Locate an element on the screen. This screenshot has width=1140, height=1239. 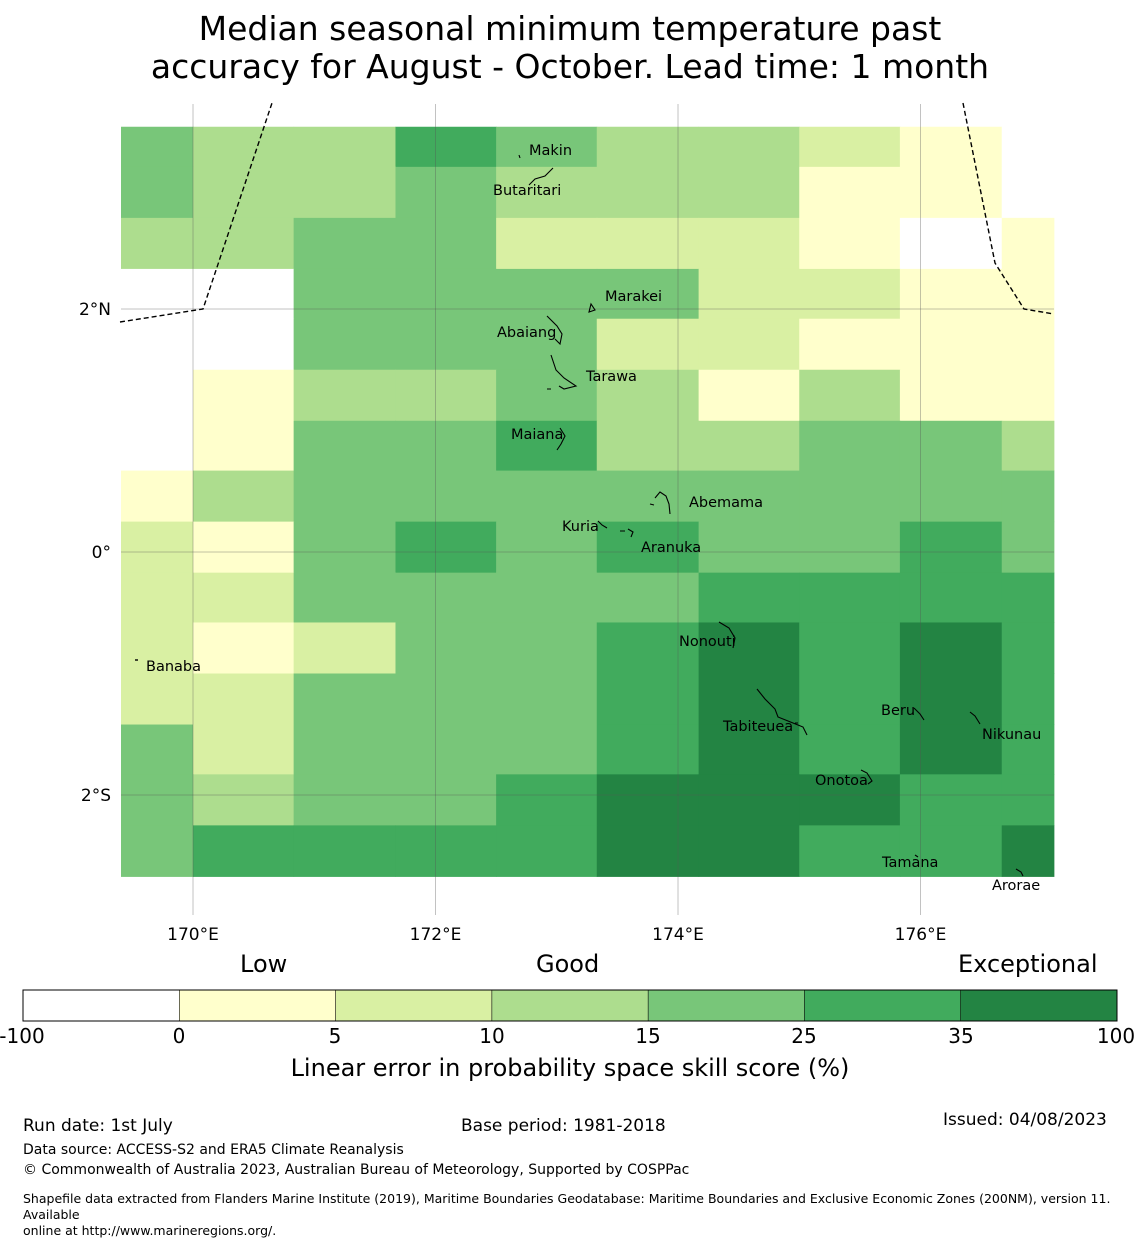
eez-boundary-east is located at coordinates (1008, 208).